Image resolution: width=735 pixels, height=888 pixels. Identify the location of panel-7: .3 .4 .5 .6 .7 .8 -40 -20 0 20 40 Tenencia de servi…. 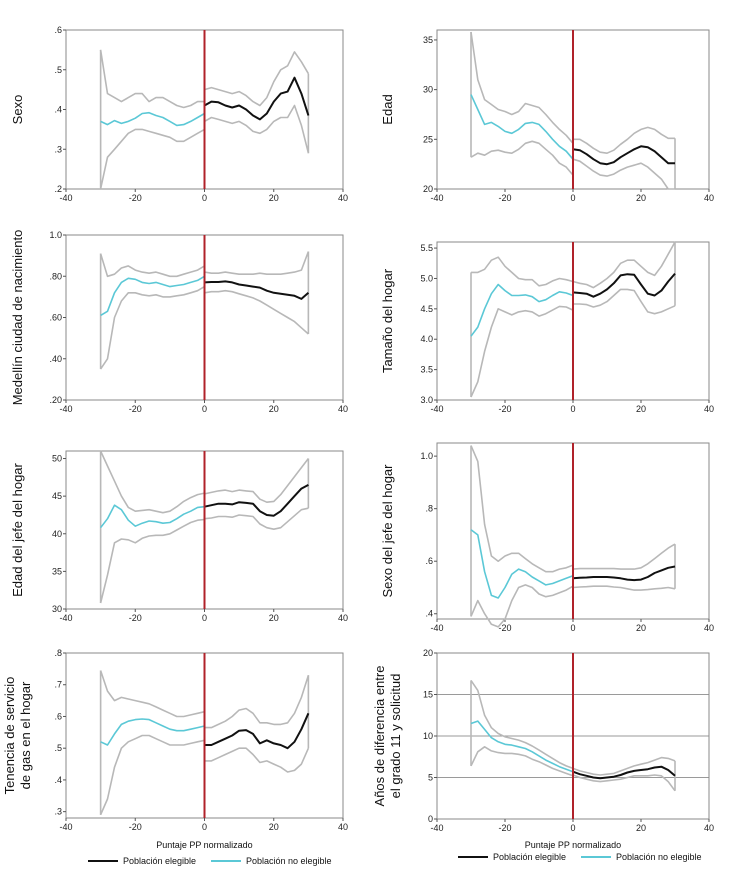
(175, 749).